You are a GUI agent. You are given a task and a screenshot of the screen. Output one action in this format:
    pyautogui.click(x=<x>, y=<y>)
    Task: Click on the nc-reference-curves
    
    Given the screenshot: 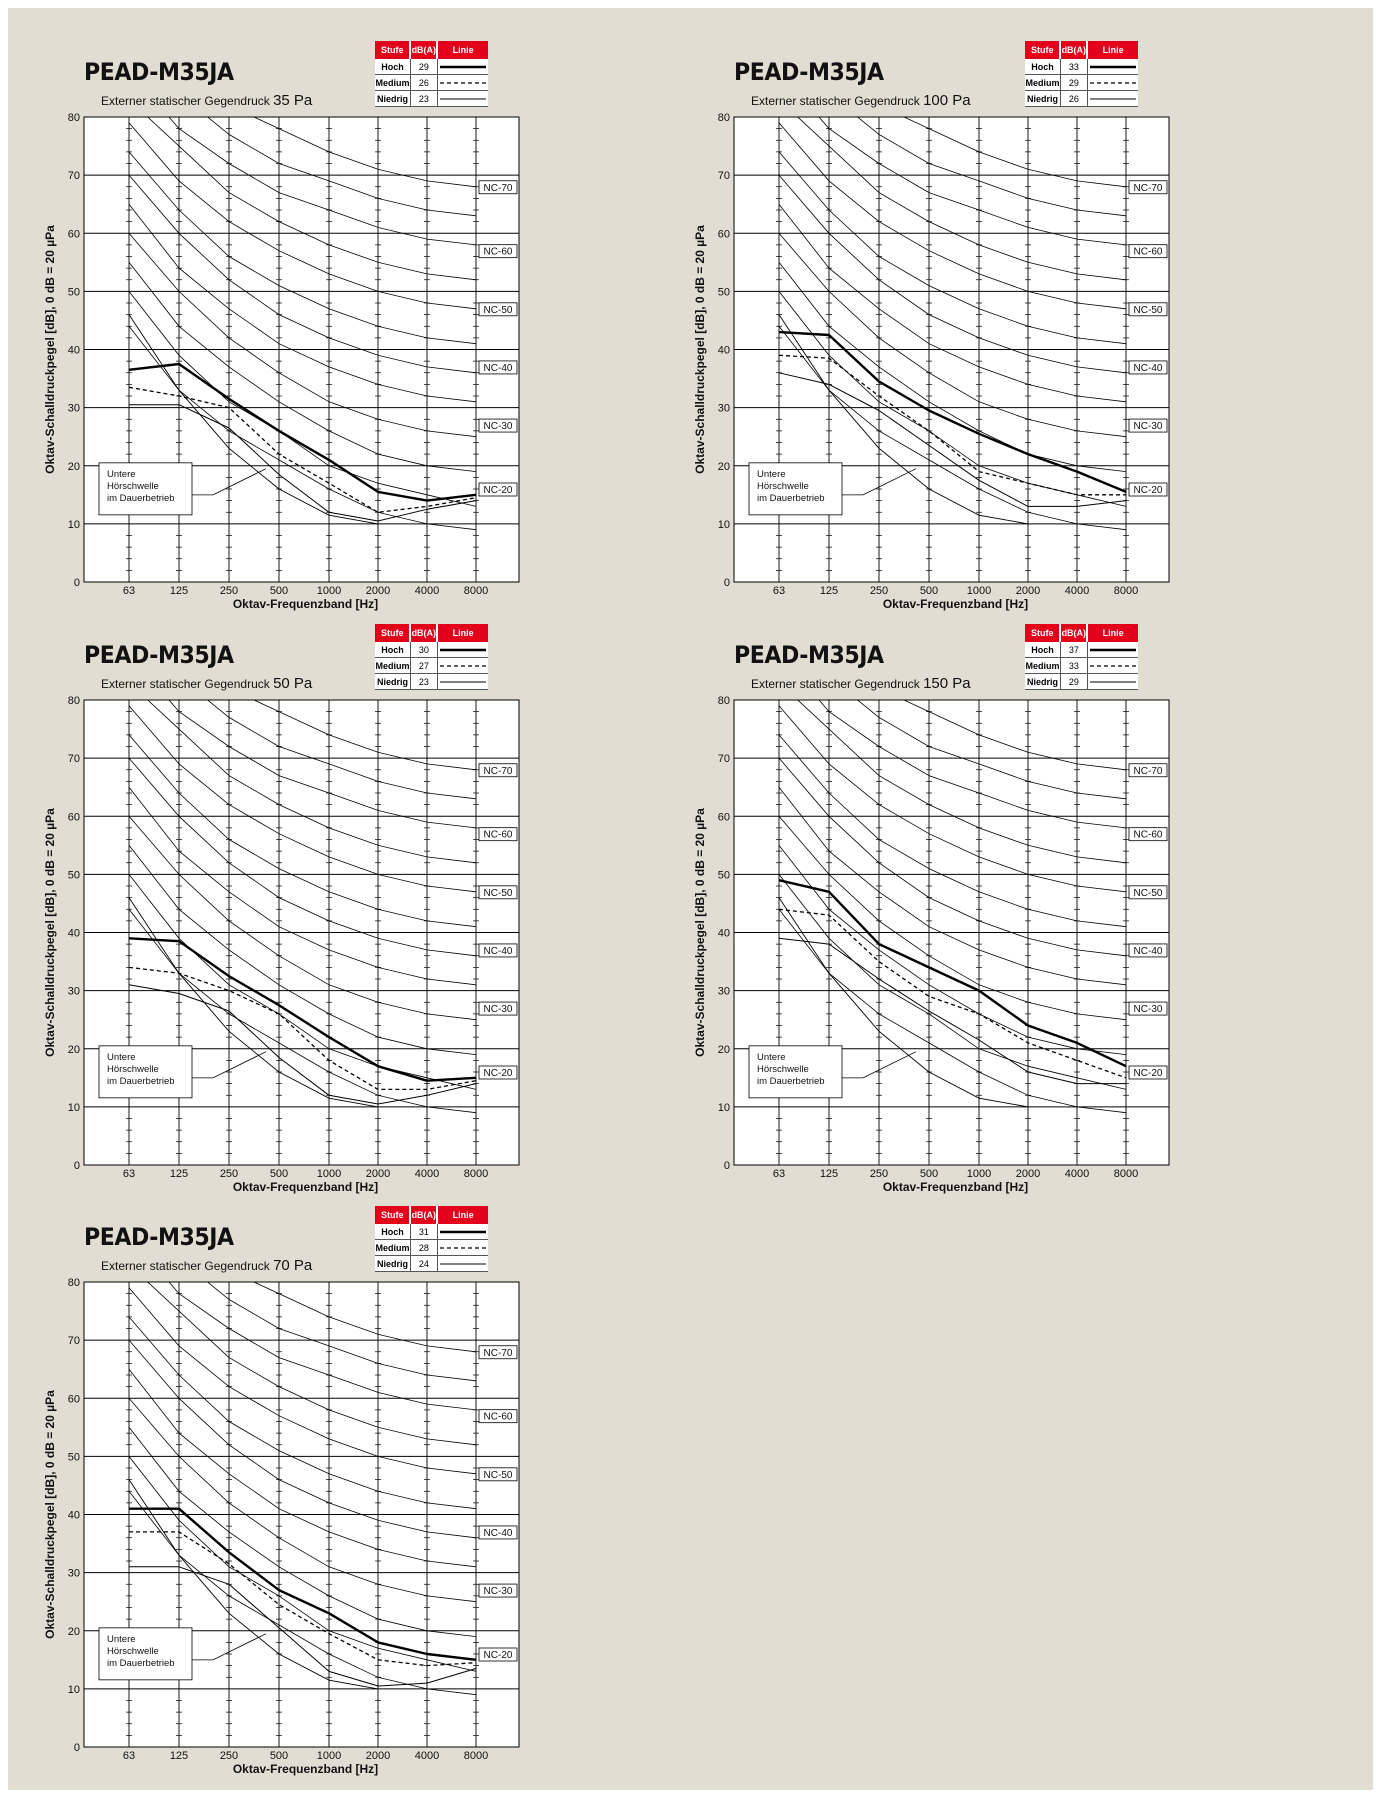 What is the action you would take?
    pyautogui.click(x=952, y=907)
    